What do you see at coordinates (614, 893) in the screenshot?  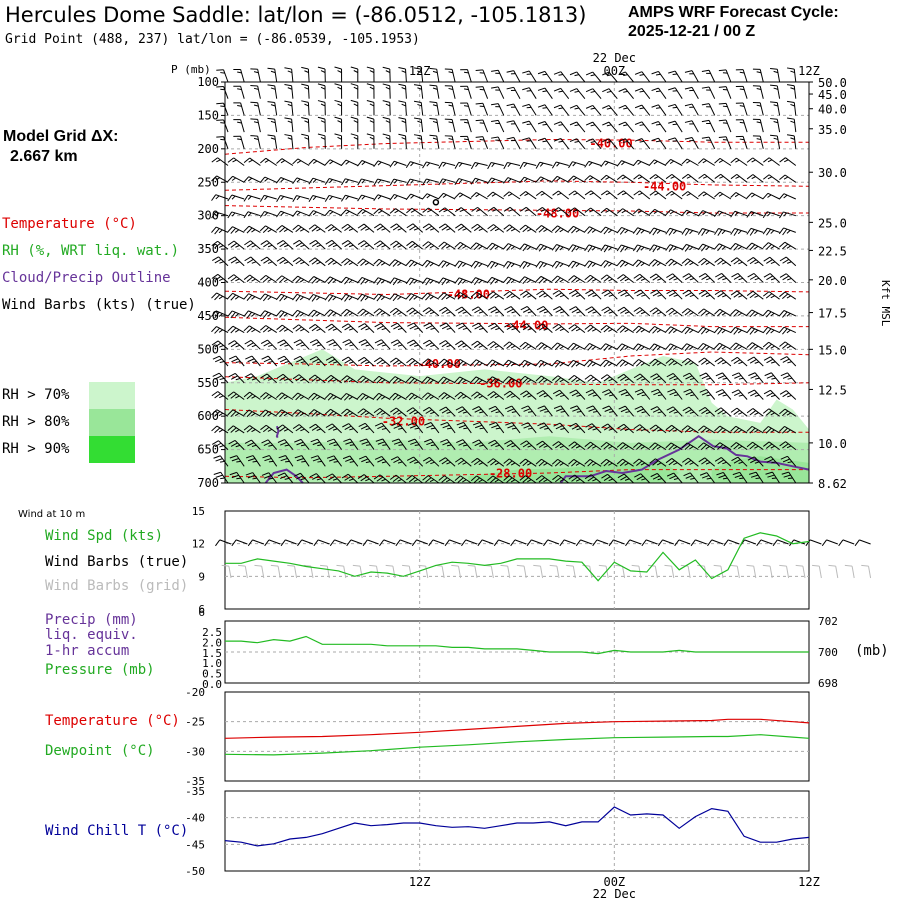 I see `date-label-bottom: 22 Dec` at bounding box center [614, 893].